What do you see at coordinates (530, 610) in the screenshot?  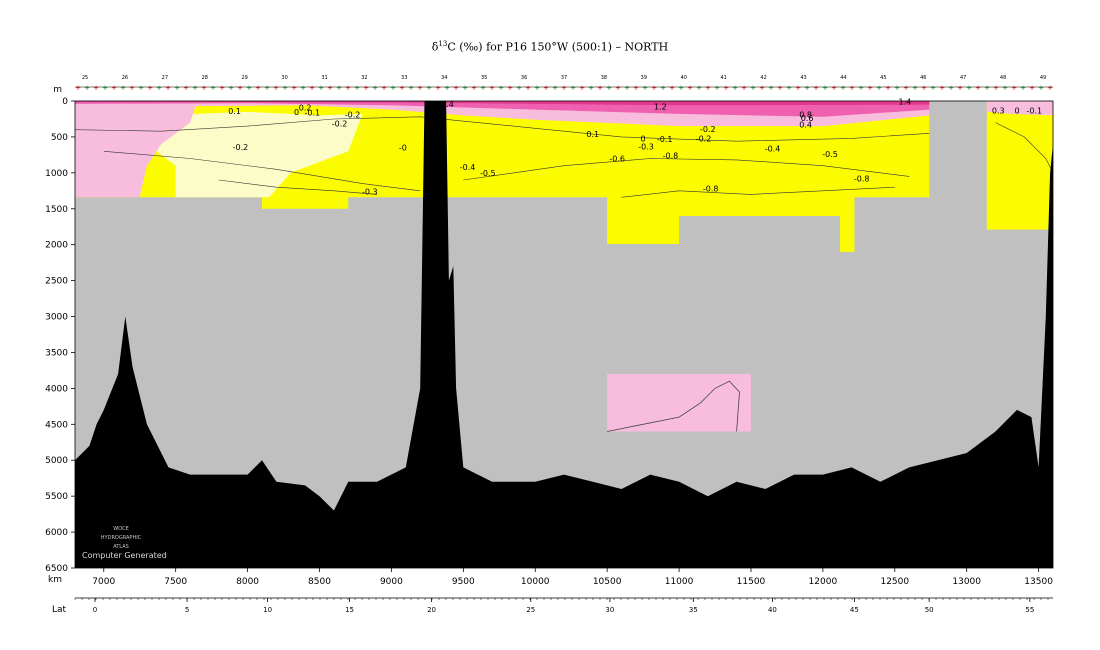 I see `lat-tick-label: 25` at bounding box center [530, 610].